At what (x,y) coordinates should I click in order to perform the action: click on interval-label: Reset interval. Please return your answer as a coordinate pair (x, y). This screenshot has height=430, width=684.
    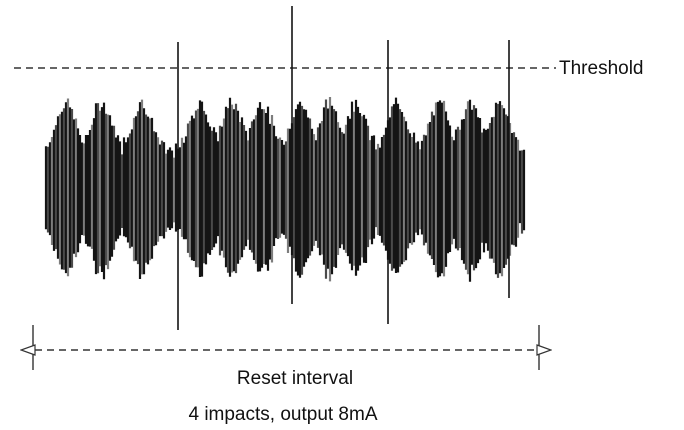
    Looking at the image, I should click on (295, 378).